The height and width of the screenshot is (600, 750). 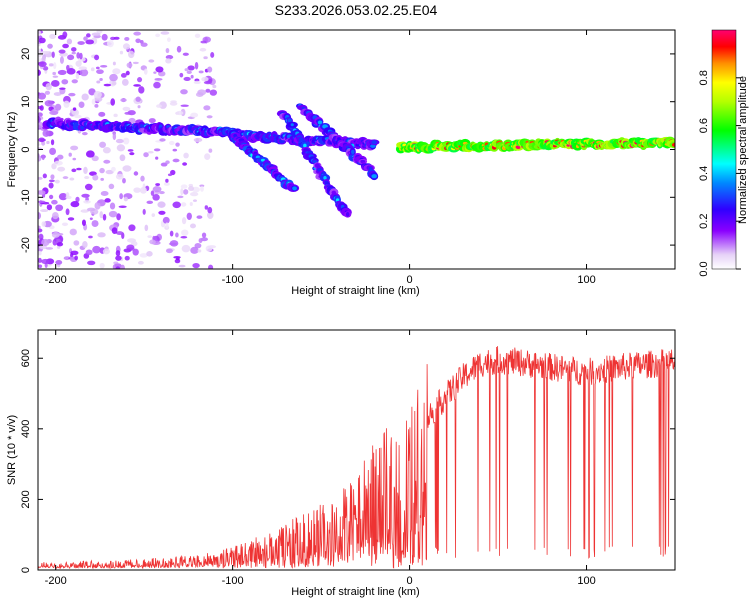 What do you see at coordinates (26, 429) in the screenshot?
I see `1-ytick-label: 400` at bounding box center [26, 429].